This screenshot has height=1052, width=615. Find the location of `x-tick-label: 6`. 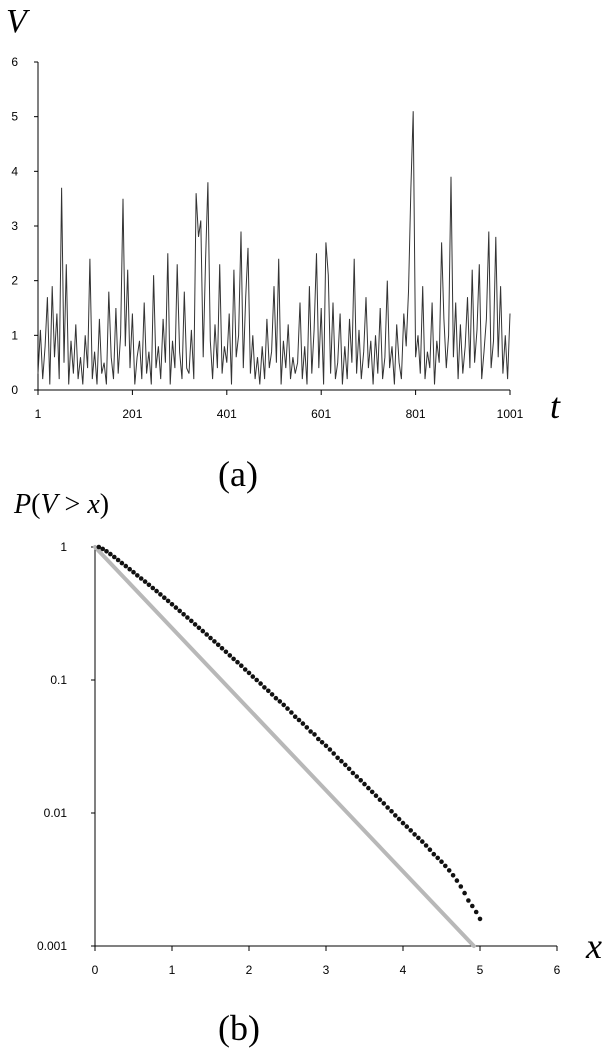

x-tick-label: 6 is located at coordinates (557, 970).